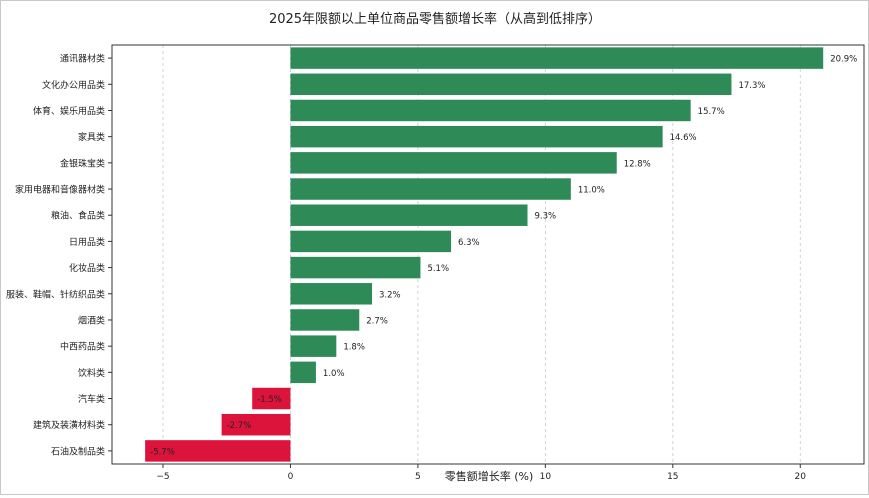 The width and height of the screenshot is (869, 498). I want to click on value-label: 1.8%, so click(354, 348).